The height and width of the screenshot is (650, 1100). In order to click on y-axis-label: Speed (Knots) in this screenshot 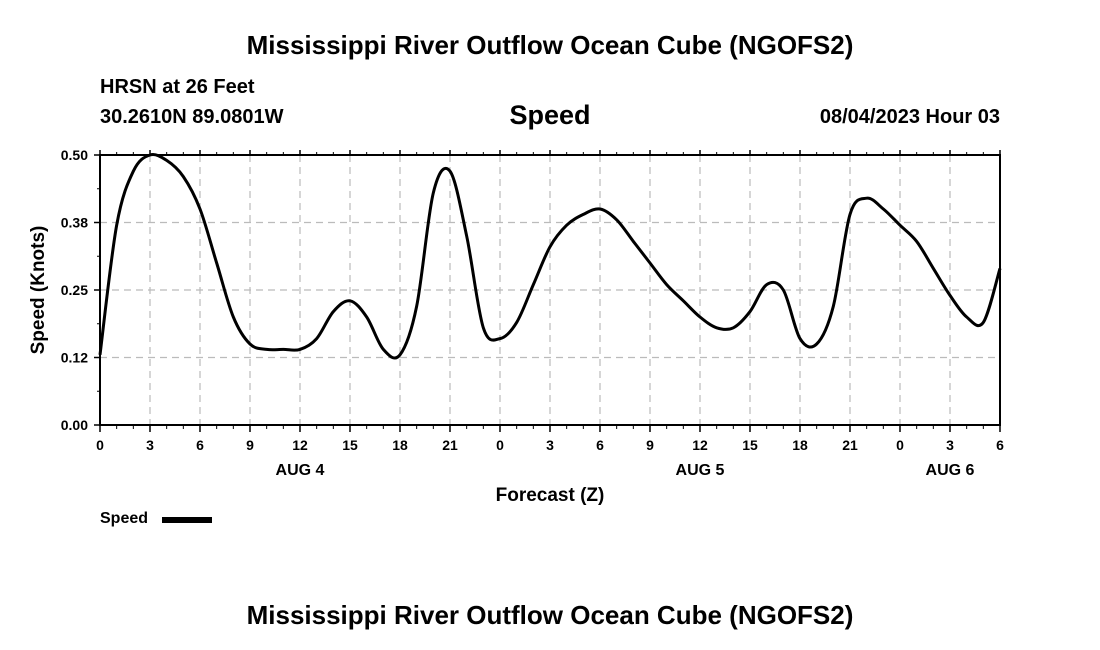, I will do `click(38, 290)`.